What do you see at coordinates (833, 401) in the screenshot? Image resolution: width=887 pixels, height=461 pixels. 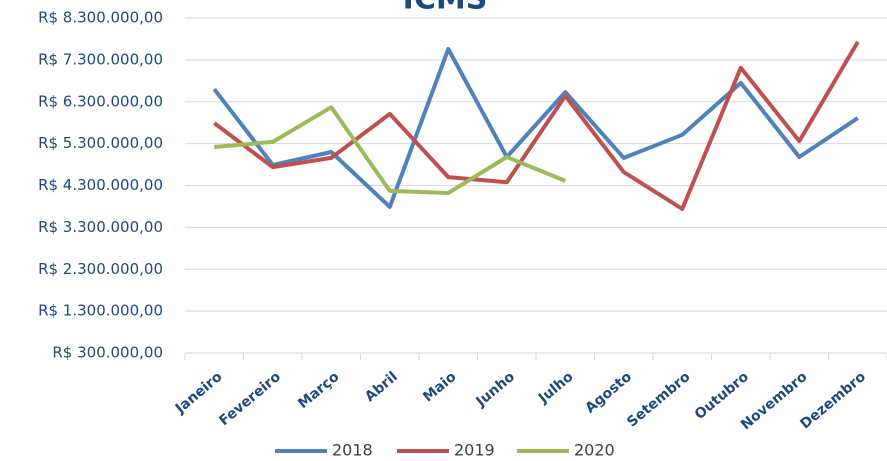 I see `x-tick-label: Dezembro` at bounding box center [833, 401].